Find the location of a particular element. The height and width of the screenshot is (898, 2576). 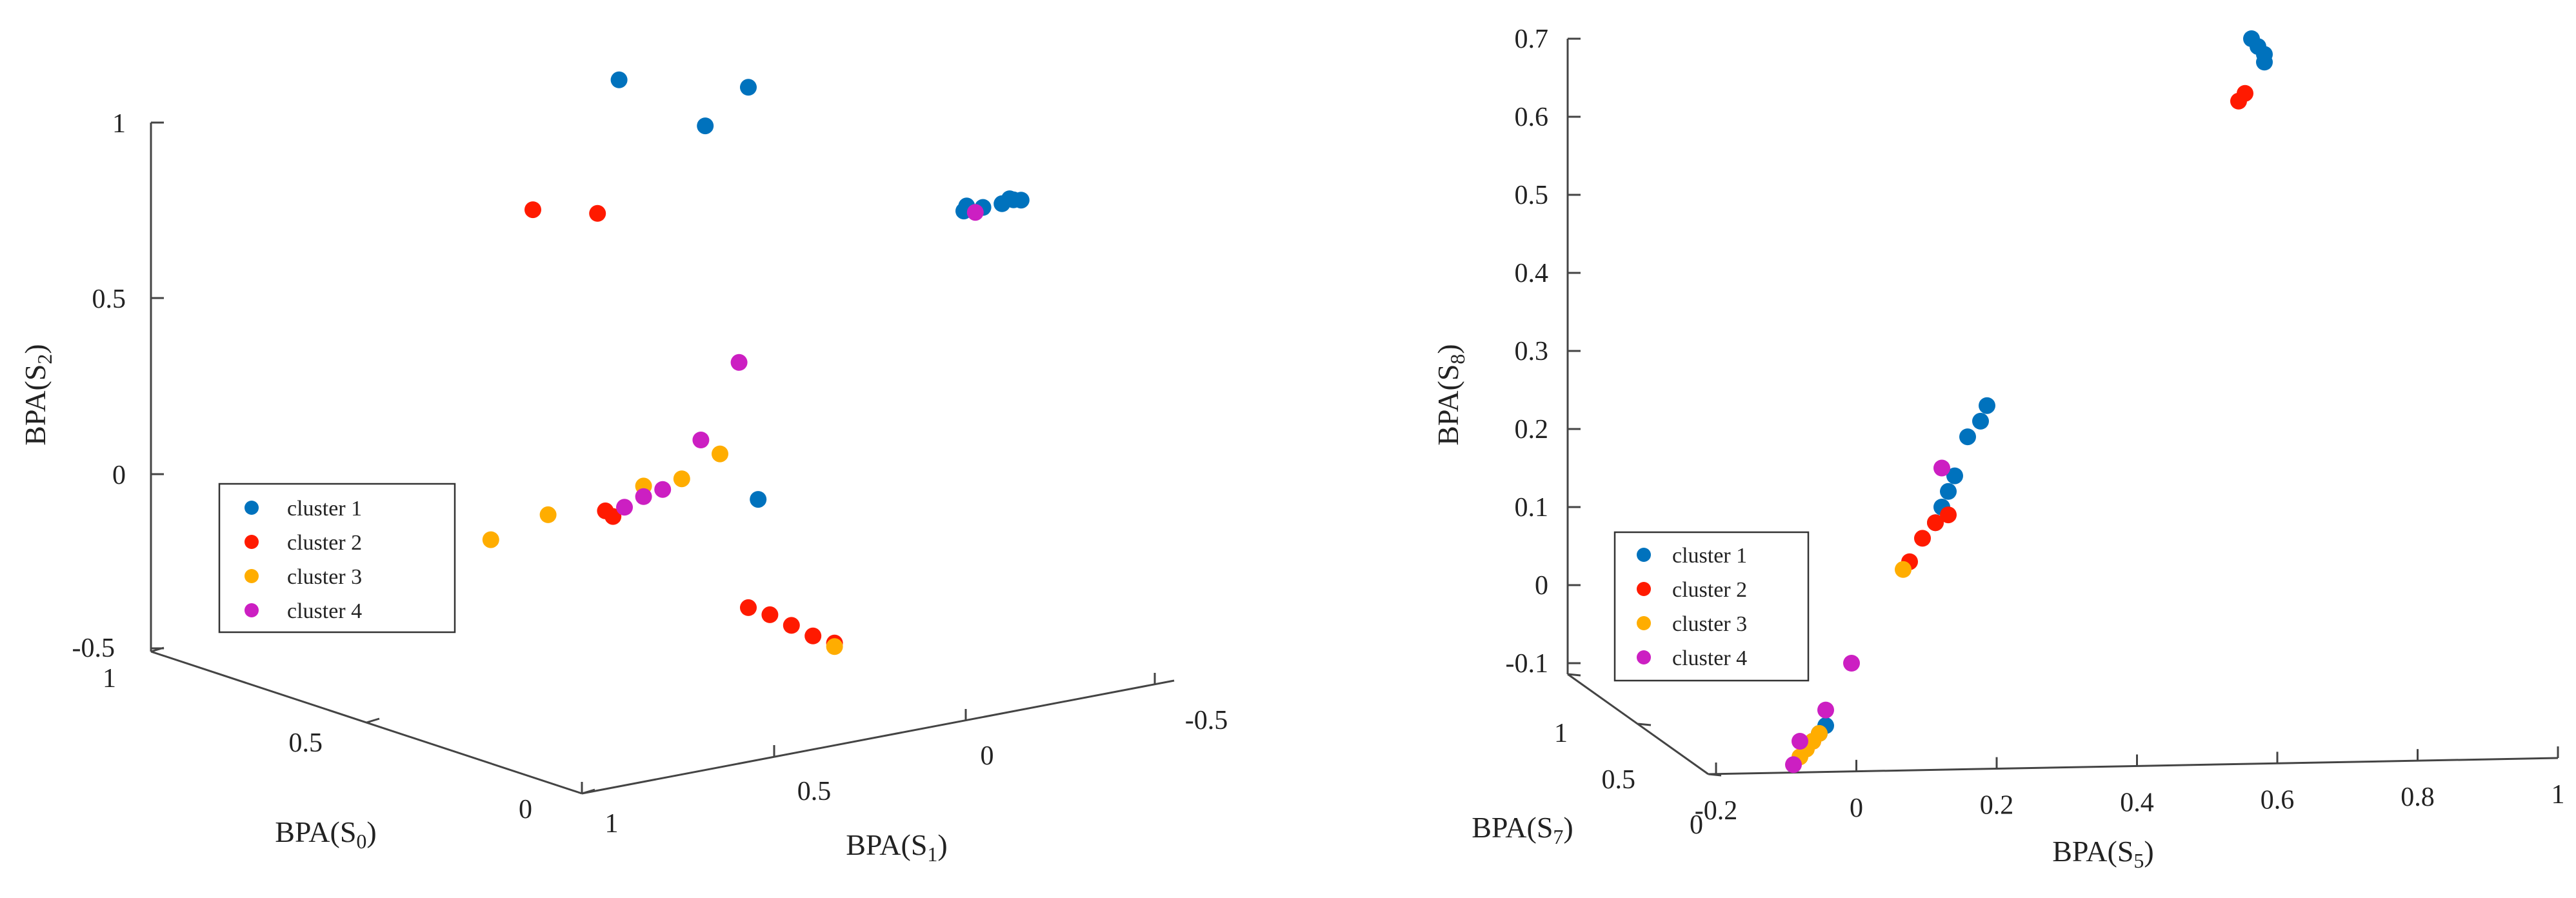

right-y-tick-label: 0.6 is located at coordinates (2278, 800).